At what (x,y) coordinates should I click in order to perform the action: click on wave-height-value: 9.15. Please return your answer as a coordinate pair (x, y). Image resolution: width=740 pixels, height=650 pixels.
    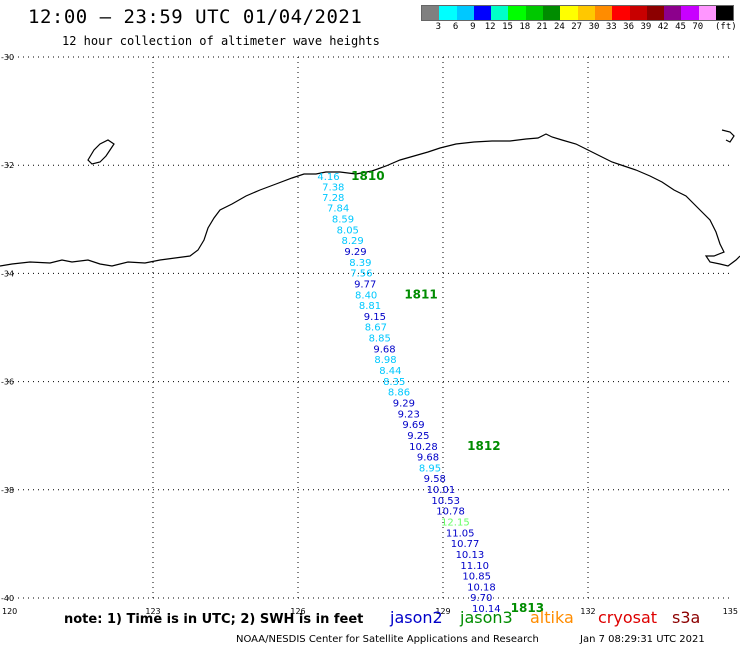
    Looking at the image, I should click on (375, 317).